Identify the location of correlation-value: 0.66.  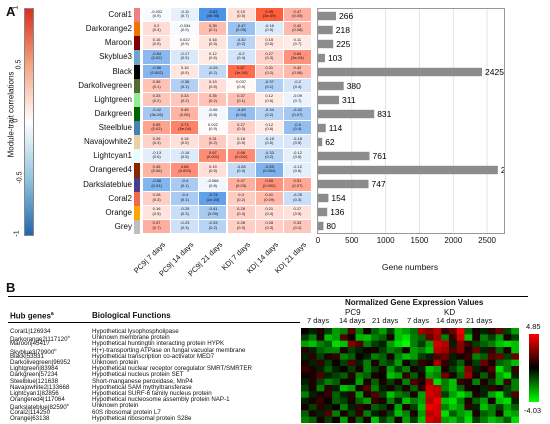
(184, 166).